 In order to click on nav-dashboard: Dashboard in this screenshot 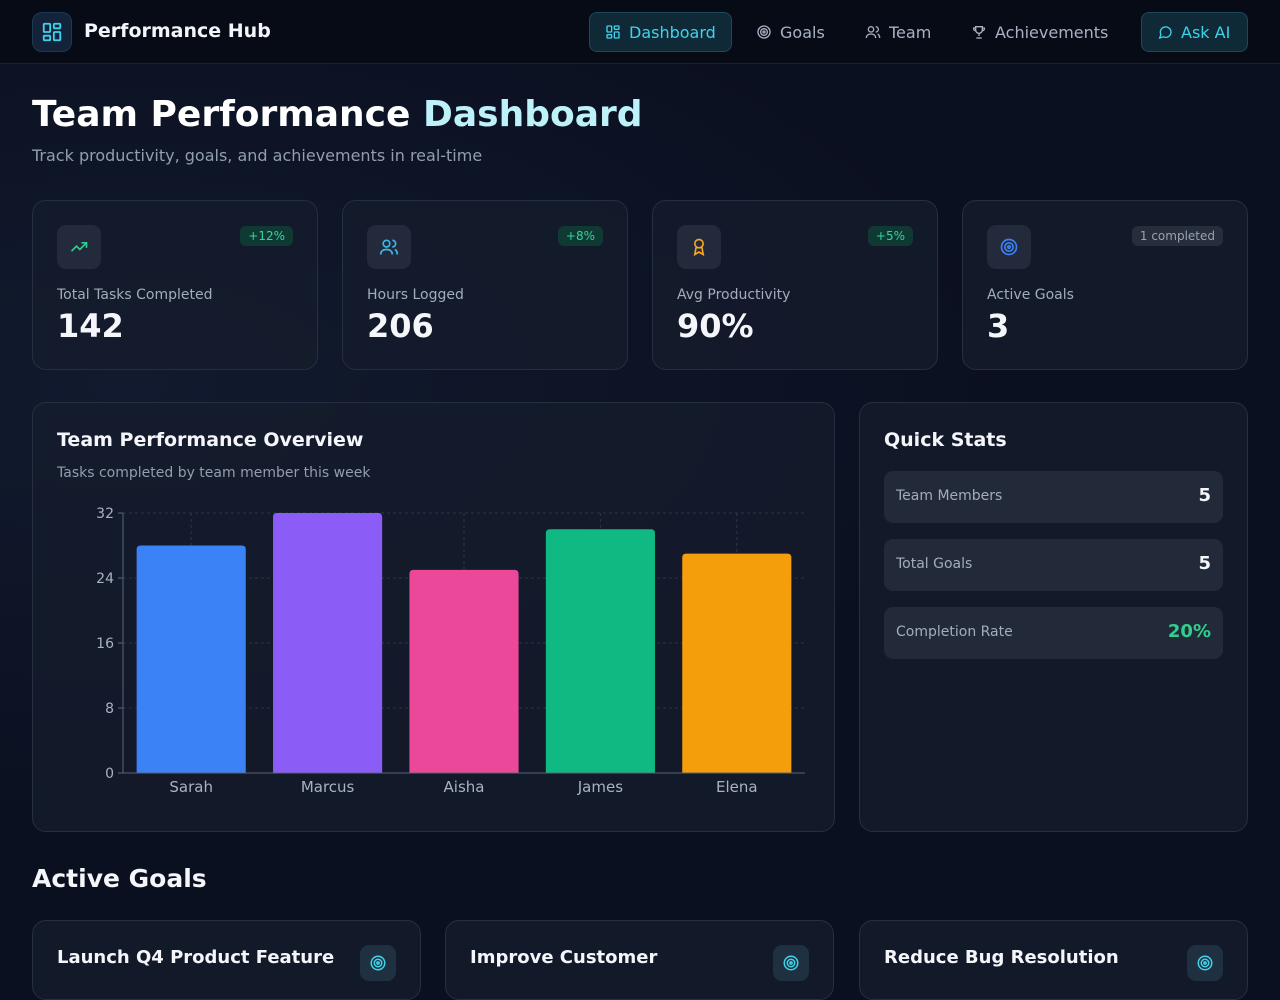, I will do `click(660, 32)`.